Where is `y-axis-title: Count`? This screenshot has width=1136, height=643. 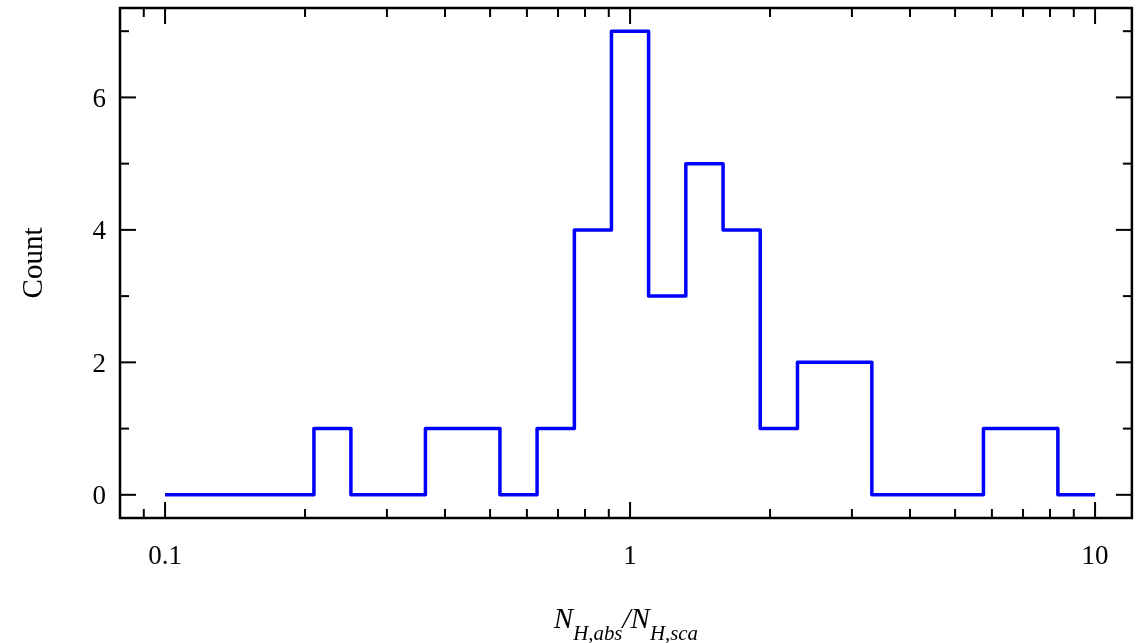 y-axis-title: Count is located at coordinates (32, 263).